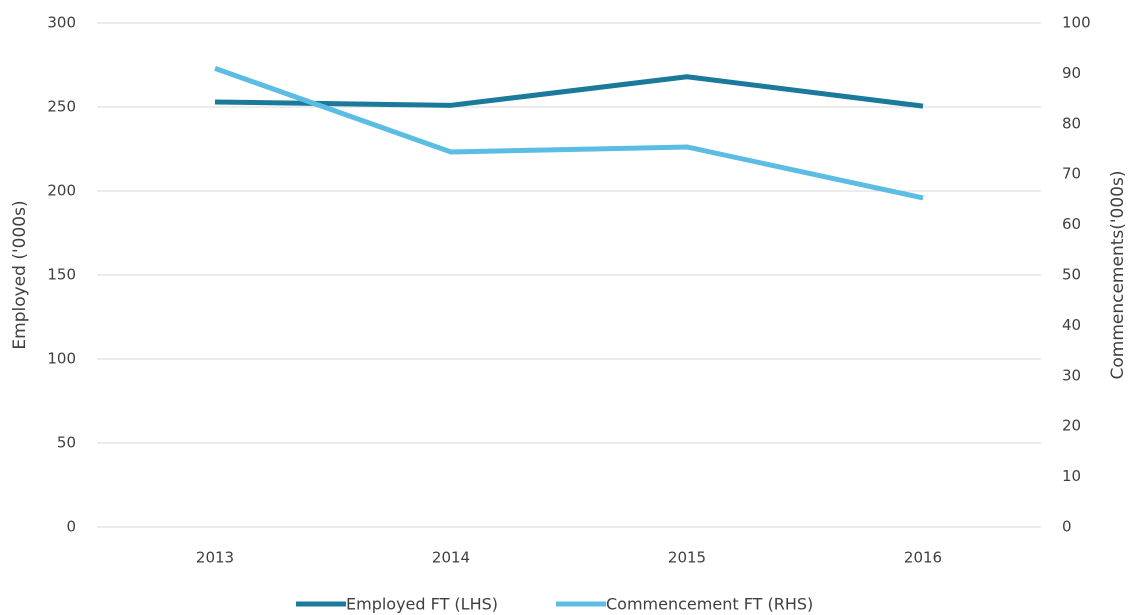 The height and width of the screenshot is (615, 1134). What do you see at coordinates (1076, 23) in the screenshot?
I see `y2-tick-label: 100` at bounding box center [1076, 23].